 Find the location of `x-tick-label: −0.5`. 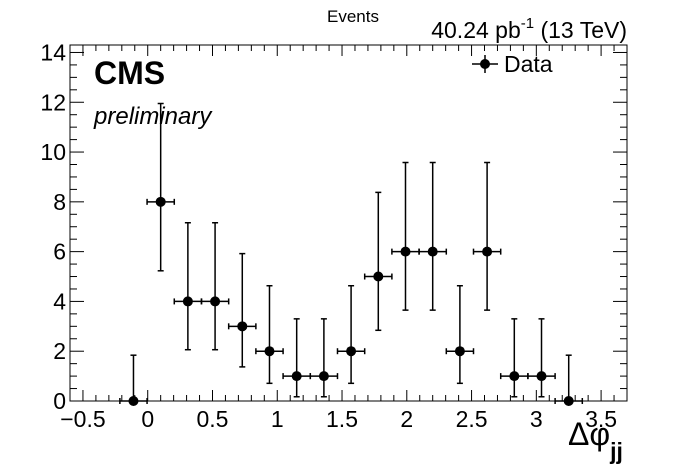

x-tick-label: −0.5 is located at coordinates (82, 419).